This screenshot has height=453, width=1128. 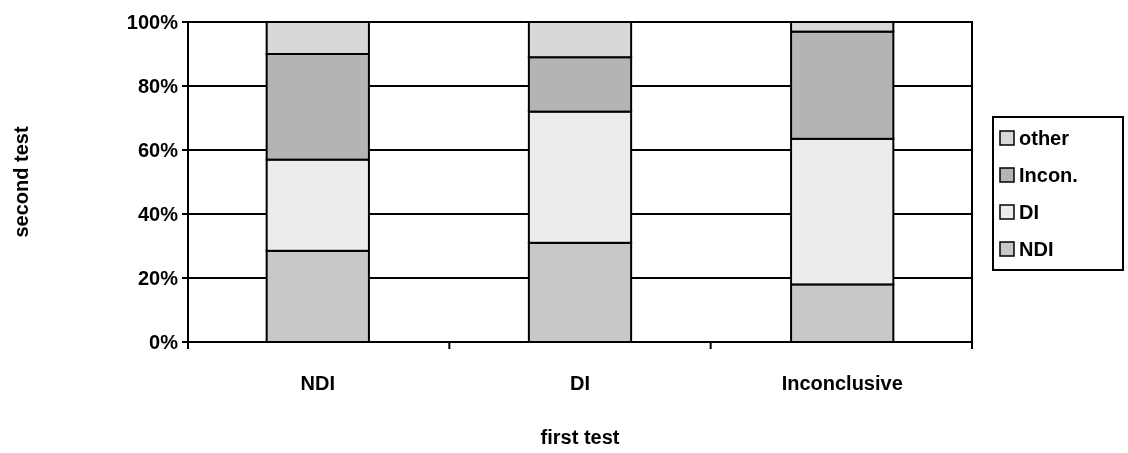 I want to click on legend-label: Incon., so click(x=1048, y=175).